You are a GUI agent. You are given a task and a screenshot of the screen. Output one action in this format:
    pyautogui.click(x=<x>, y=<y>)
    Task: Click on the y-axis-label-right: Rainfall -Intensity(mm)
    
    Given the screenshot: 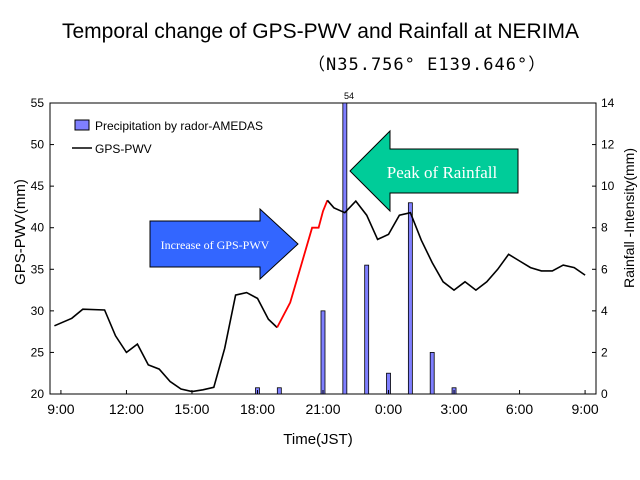 What is the action you would take?
    pyautogui.click(x=629, y=218)
    